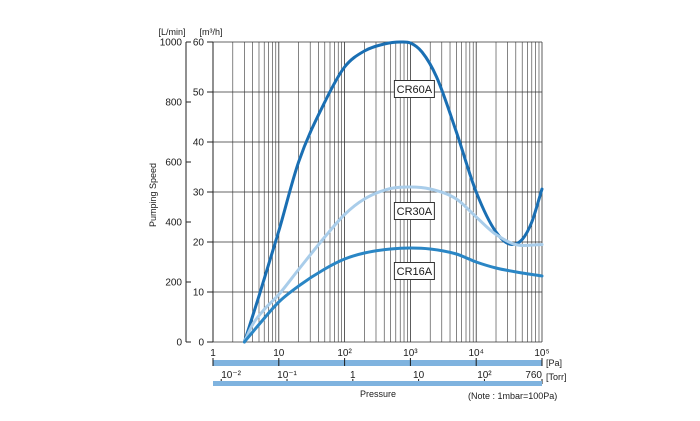  I want to click on m3h-tick-label: 10, so click(199, 293).